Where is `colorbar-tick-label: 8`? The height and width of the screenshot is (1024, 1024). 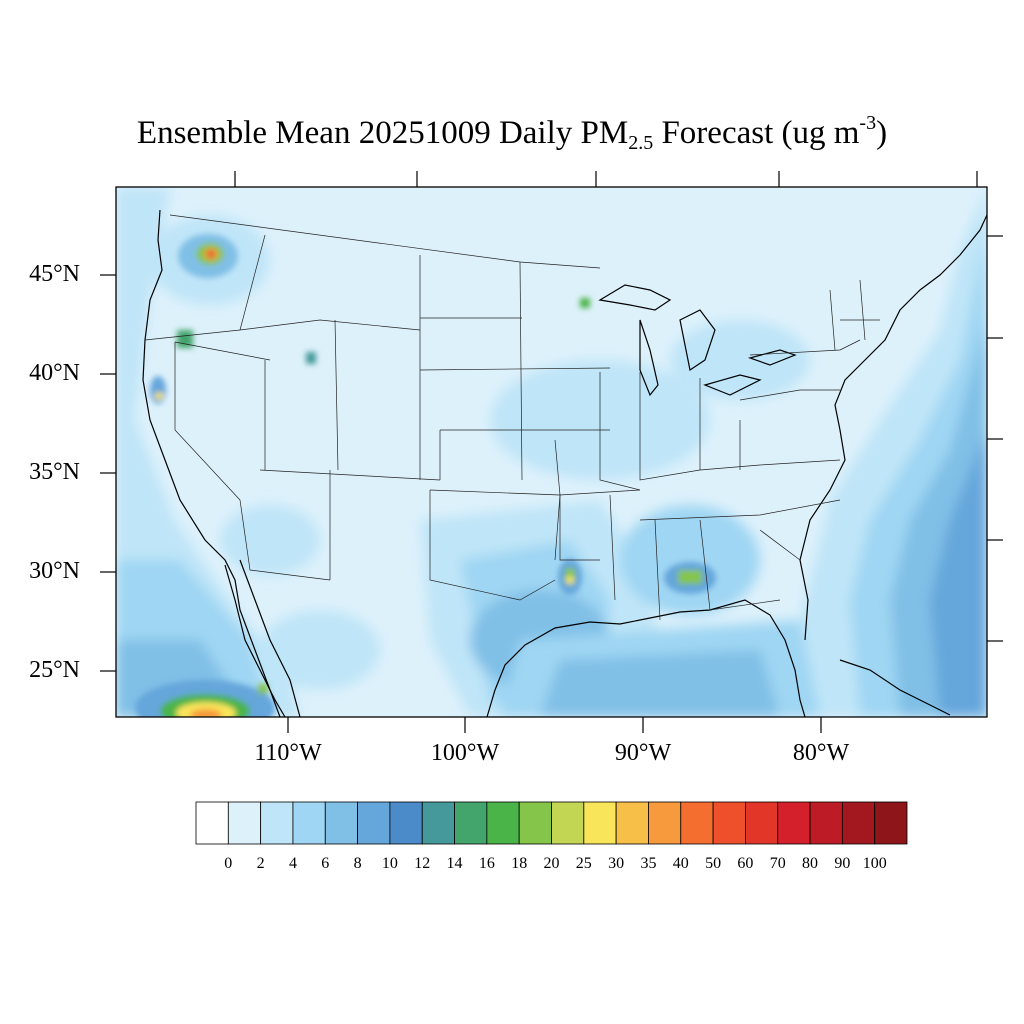
colorbar-tick-label: 8 is located at coordinates (357, 863).